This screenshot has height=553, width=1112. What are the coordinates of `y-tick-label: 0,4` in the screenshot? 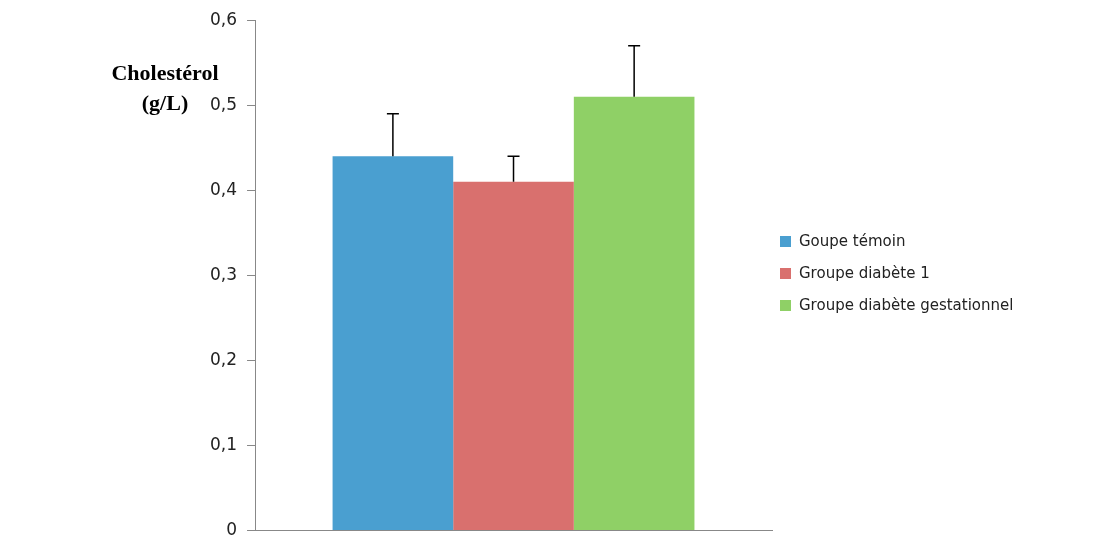 It's located at (223, 188).